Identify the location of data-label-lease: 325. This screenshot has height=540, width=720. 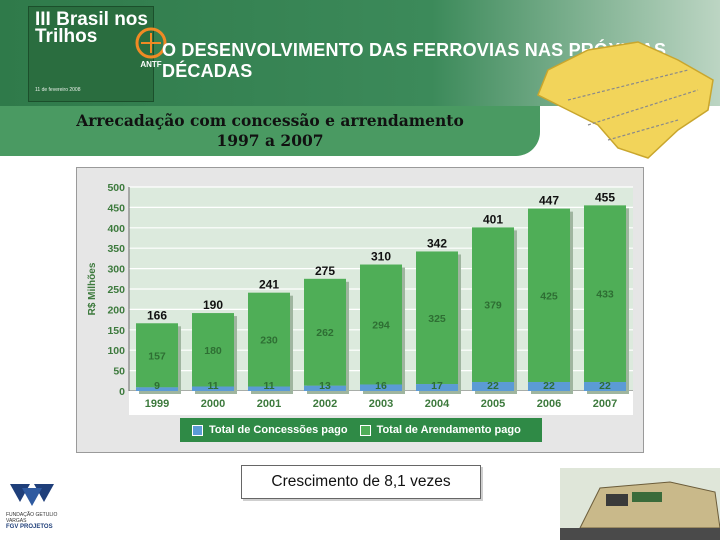
(437, 319).